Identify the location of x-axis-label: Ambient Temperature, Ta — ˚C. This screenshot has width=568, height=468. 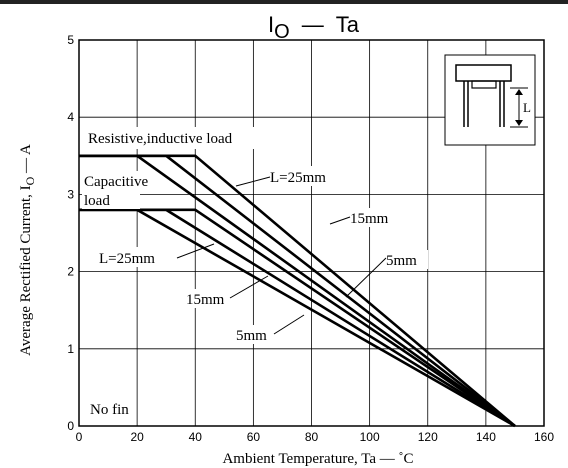
(317, 459).